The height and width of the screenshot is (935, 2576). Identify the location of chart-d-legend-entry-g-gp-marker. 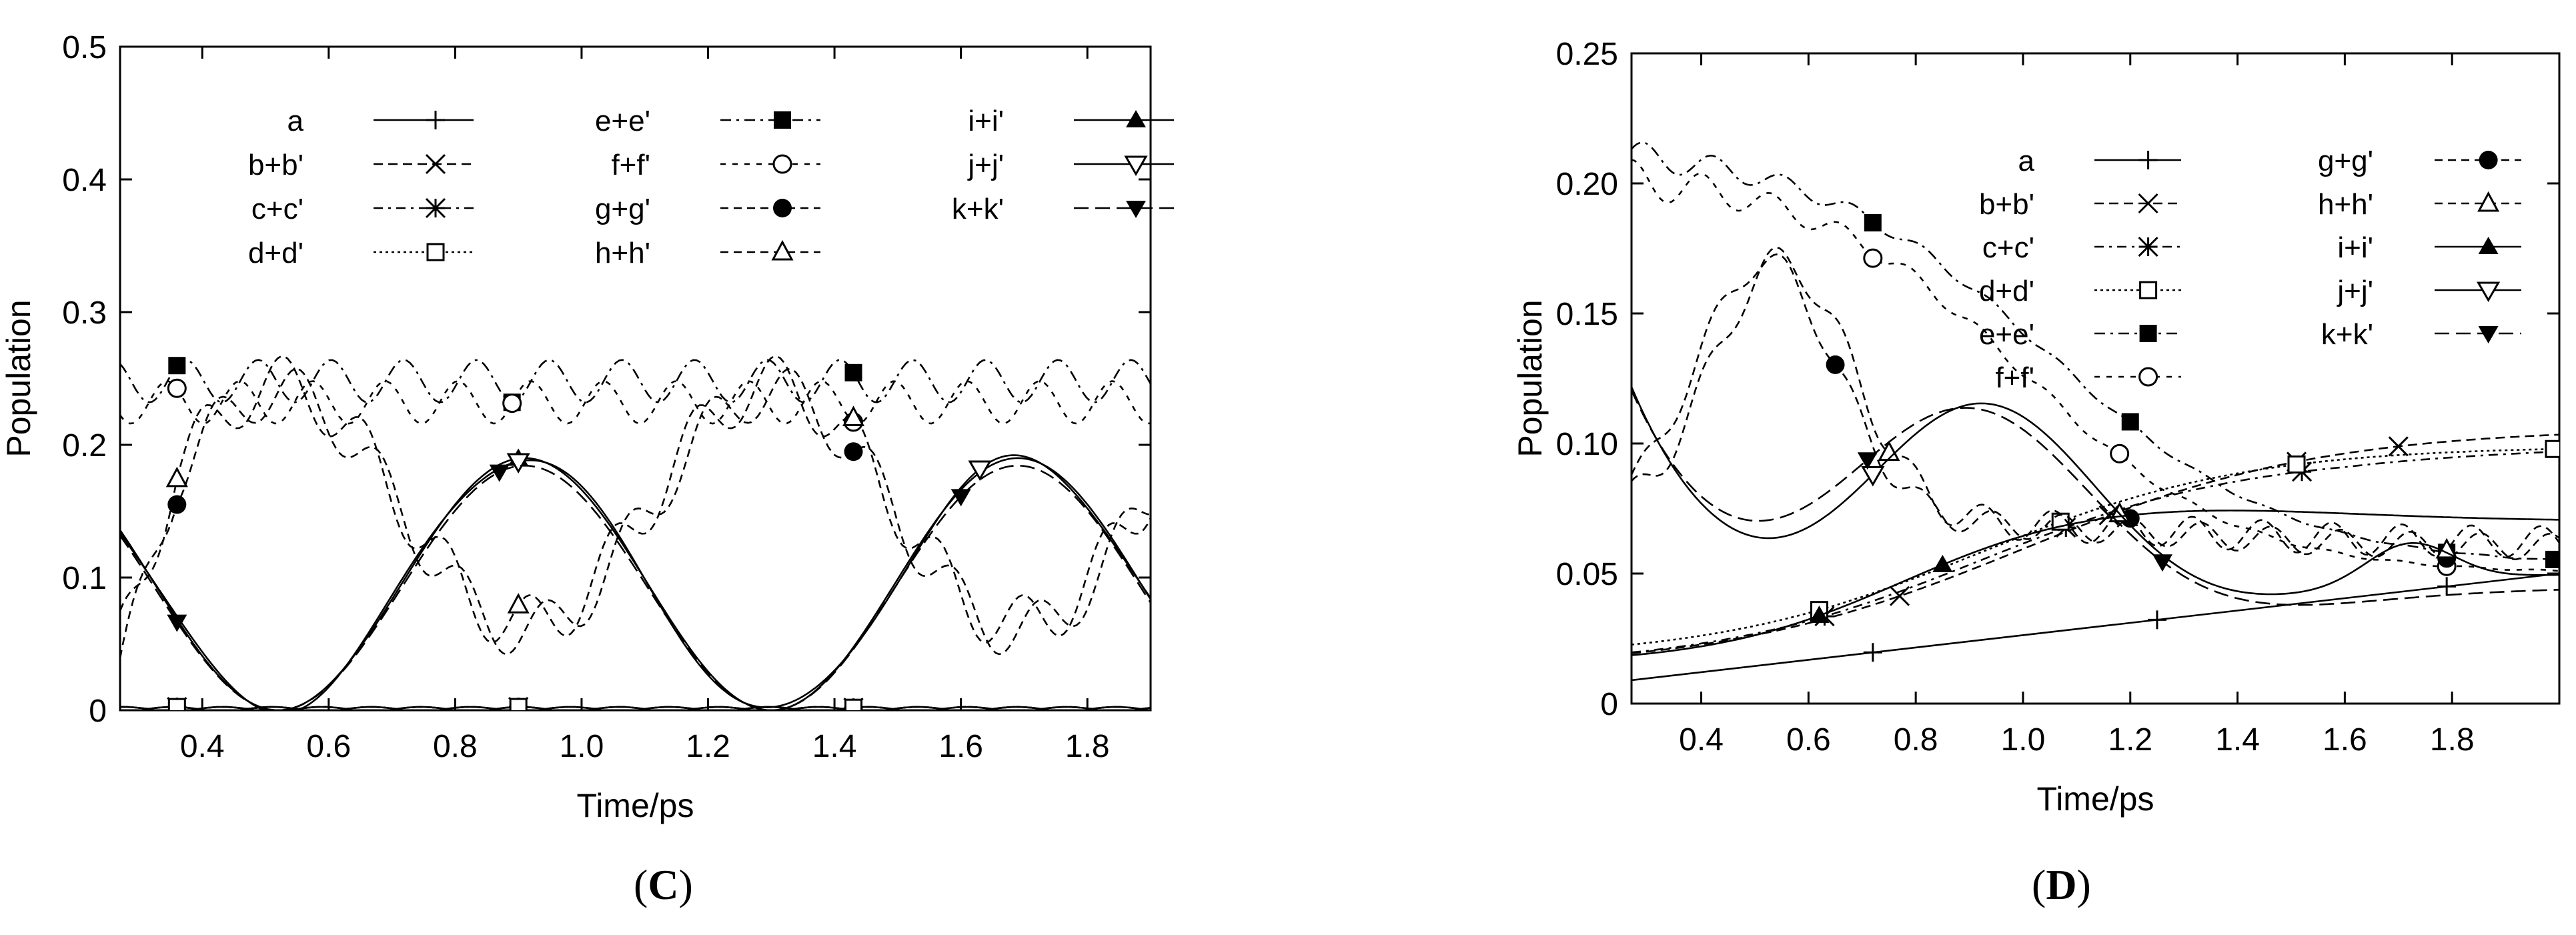
(2488, 160).